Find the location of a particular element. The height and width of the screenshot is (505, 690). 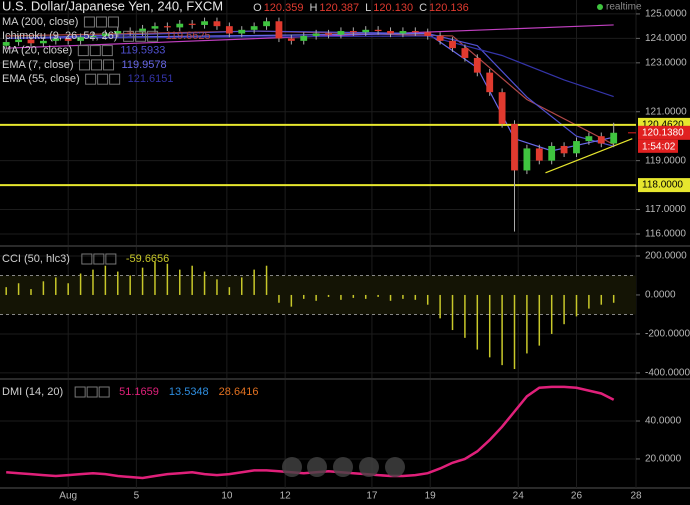

panel-readout: 28.6416 is located at coordinates (239, 392).